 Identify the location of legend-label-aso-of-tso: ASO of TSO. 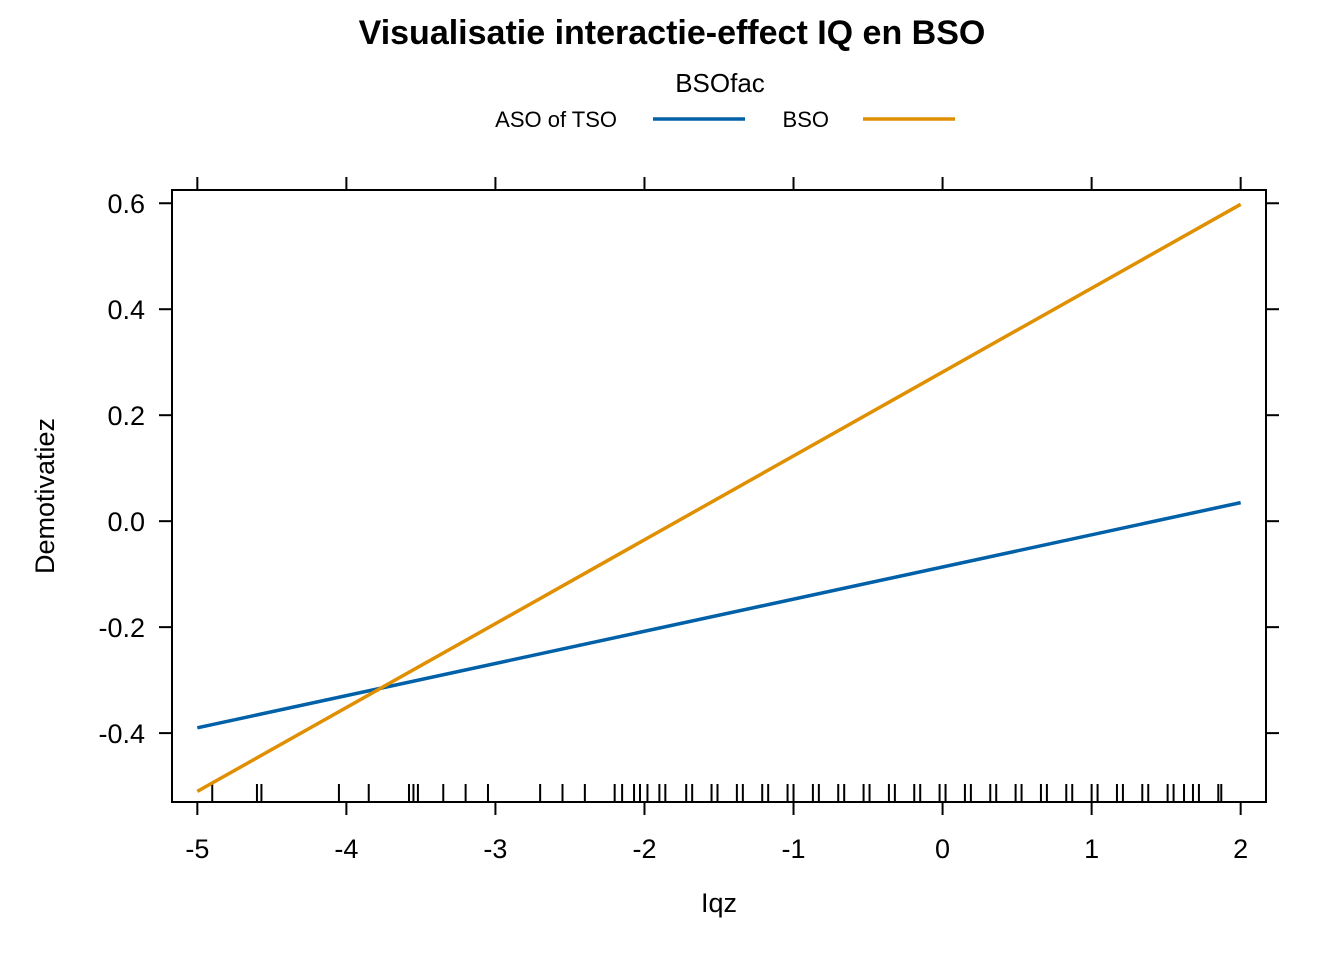
(556, 119).